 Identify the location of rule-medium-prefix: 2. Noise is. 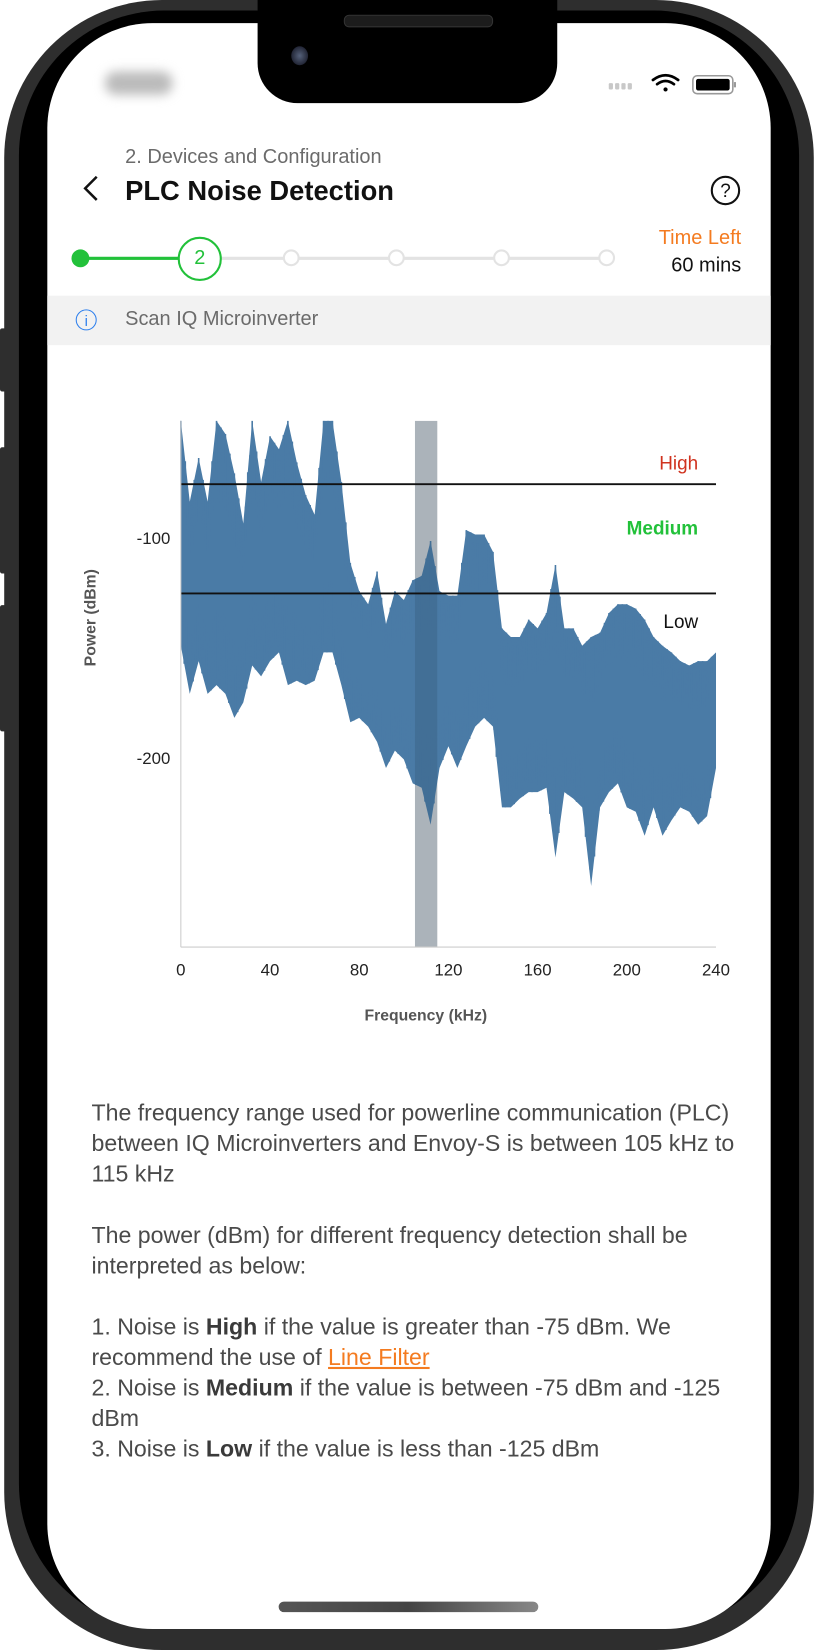
(148, 1387).